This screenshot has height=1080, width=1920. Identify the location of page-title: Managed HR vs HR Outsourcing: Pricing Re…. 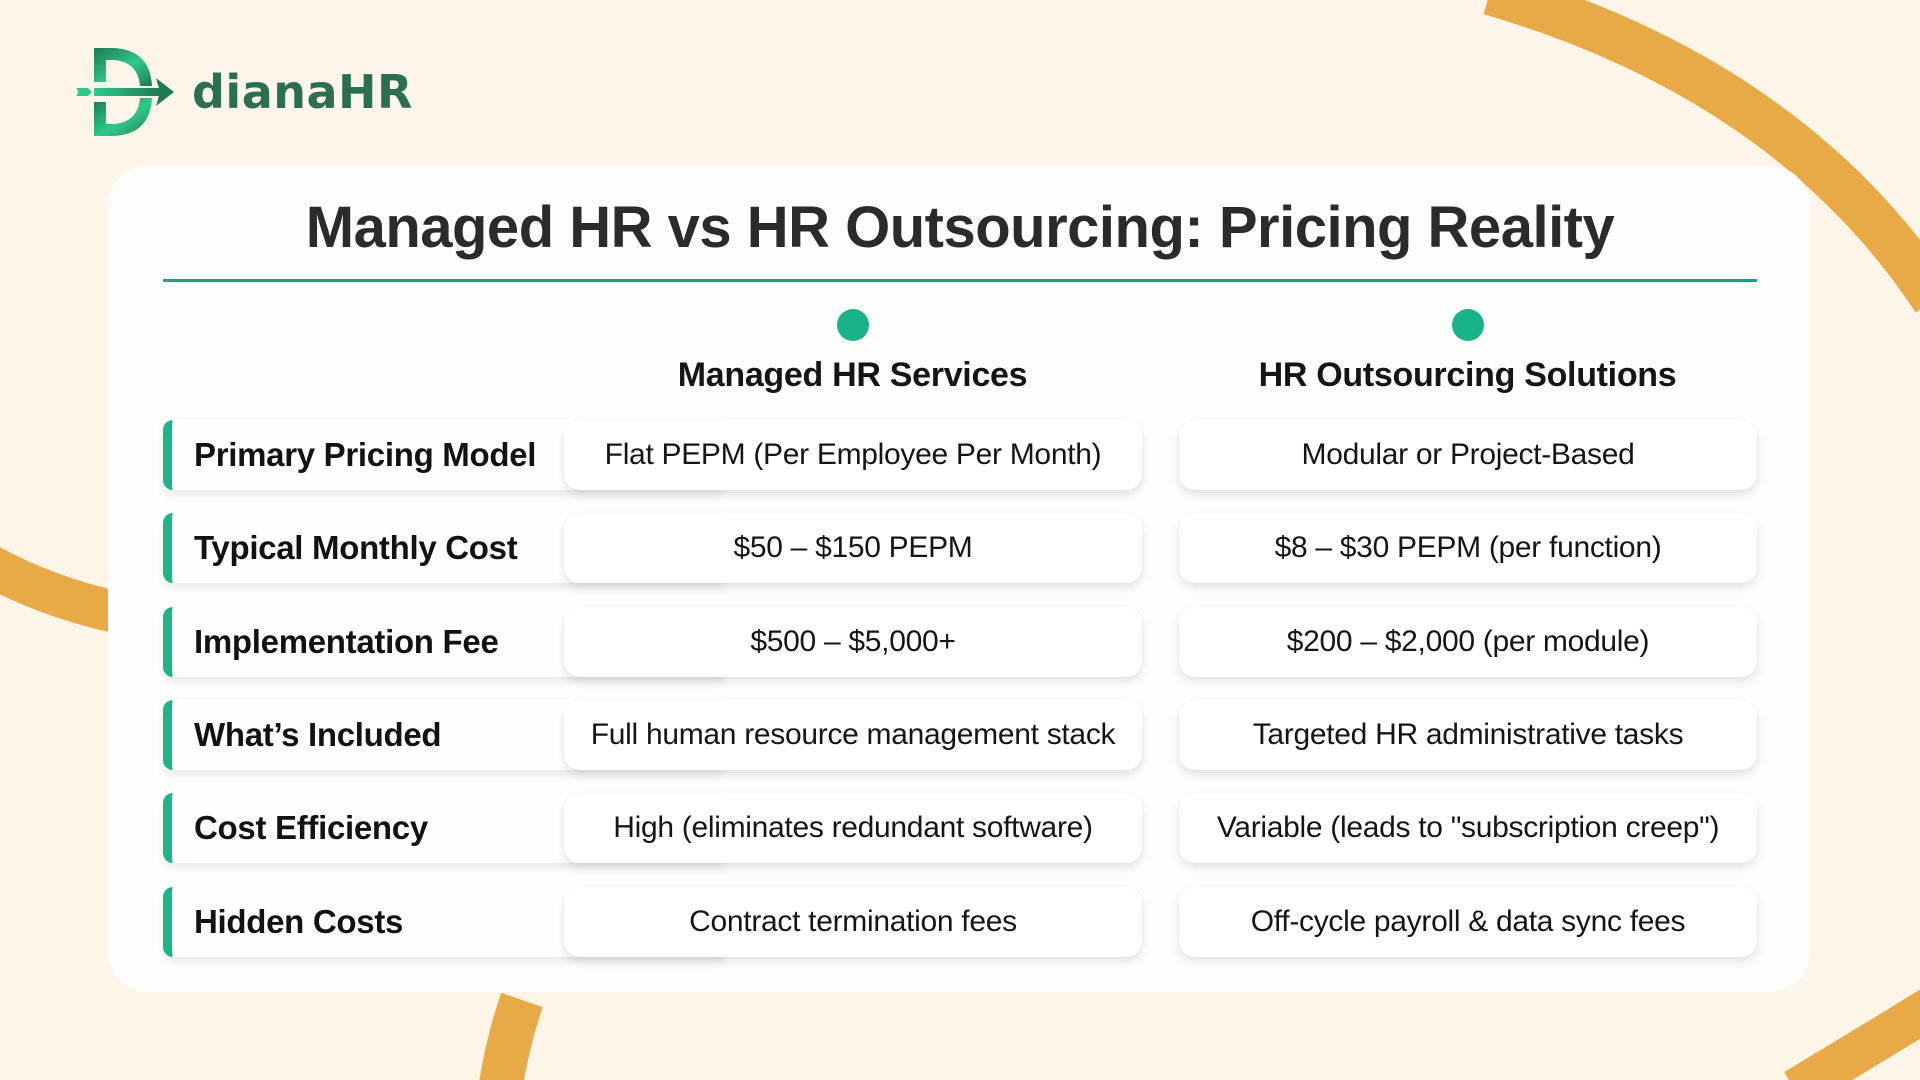
(960, 227).